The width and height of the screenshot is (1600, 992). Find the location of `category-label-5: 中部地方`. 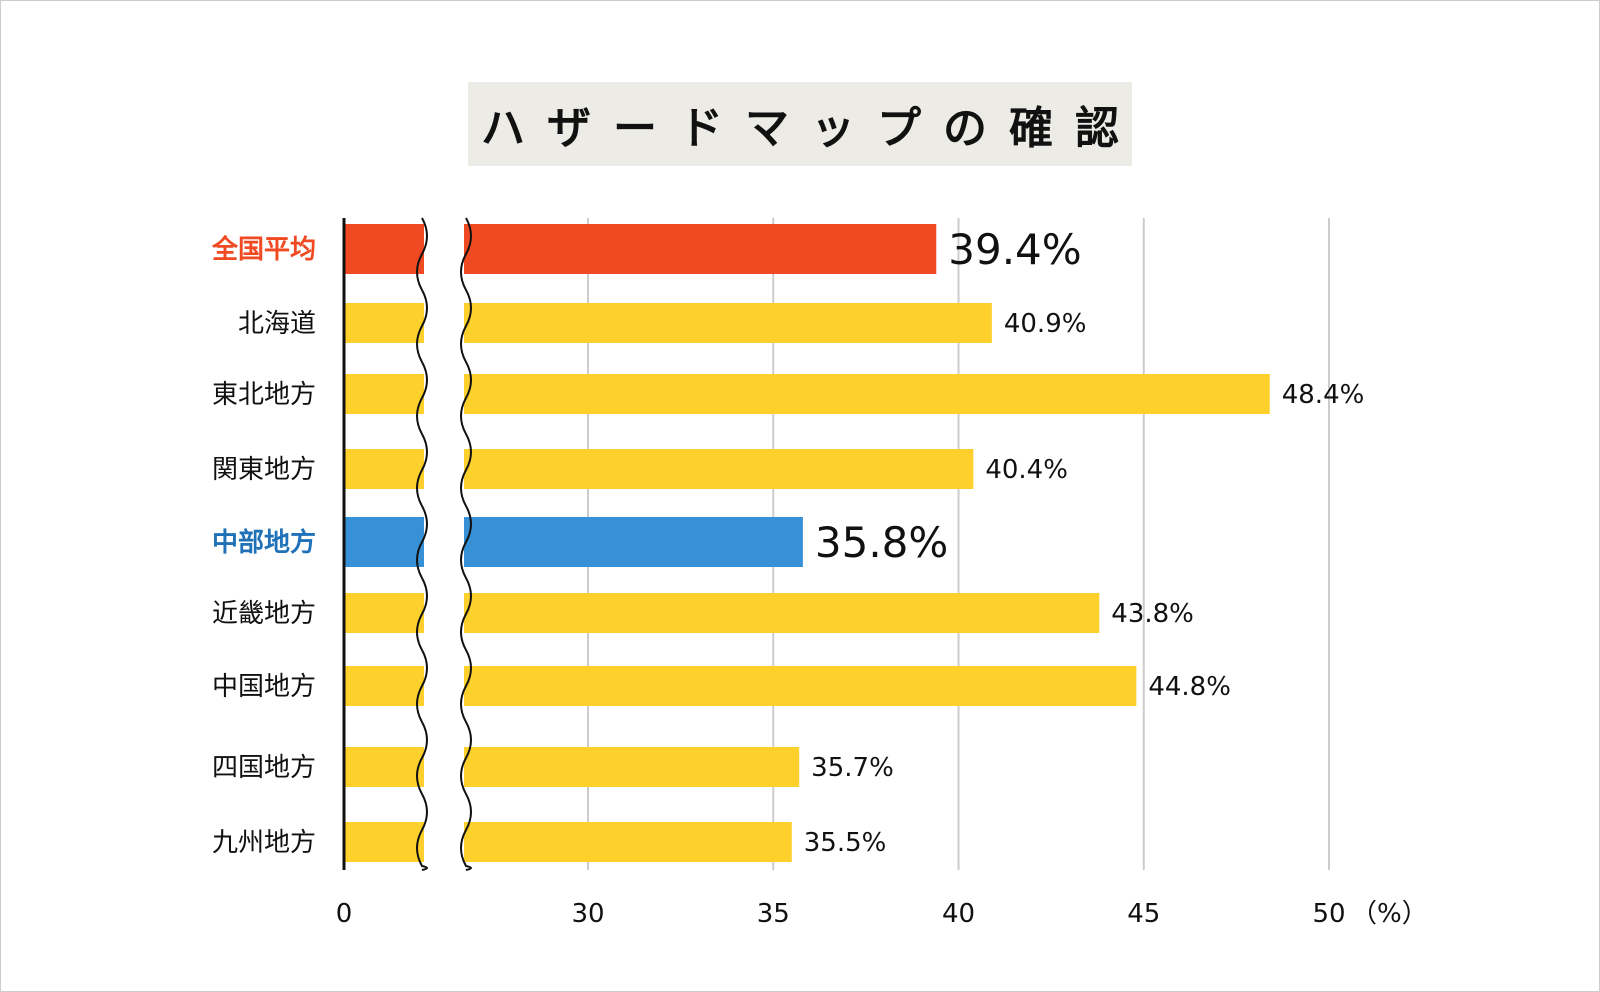

category-label-5: 中部地方 is located at coordinates (264, 542).